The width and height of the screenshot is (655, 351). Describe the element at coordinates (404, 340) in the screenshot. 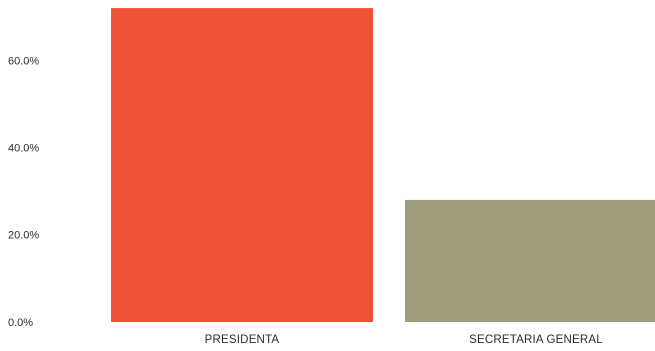

I see `x-axis: PRESIDENTA SECRETARIA GENERAL` at that location.